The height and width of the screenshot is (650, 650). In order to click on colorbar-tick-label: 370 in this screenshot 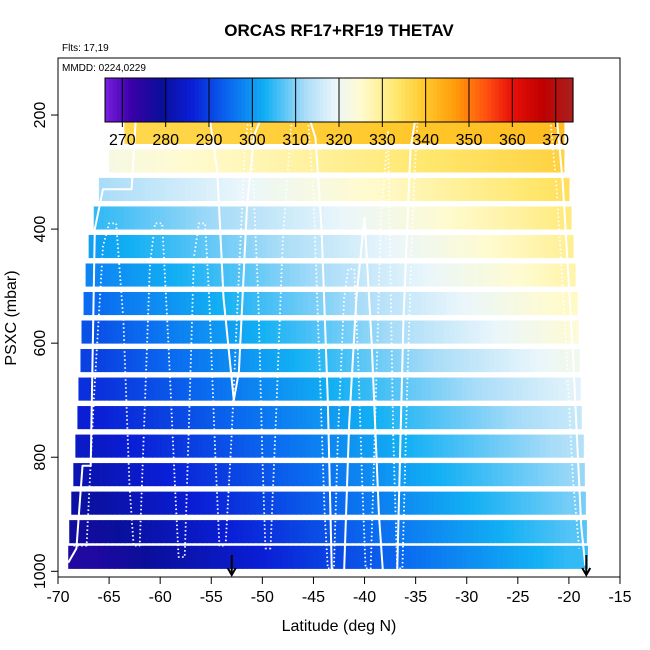, I will do `click(555, 140)`.